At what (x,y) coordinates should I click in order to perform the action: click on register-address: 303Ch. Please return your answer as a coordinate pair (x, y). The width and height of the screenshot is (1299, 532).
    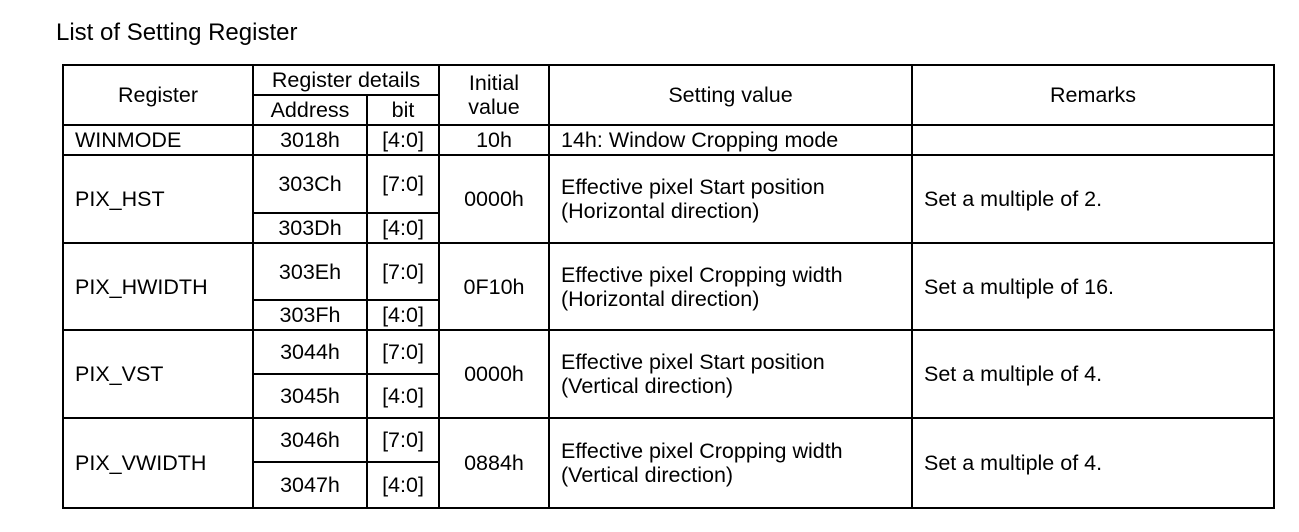
    Looking at the image, I should click on (310, 184).